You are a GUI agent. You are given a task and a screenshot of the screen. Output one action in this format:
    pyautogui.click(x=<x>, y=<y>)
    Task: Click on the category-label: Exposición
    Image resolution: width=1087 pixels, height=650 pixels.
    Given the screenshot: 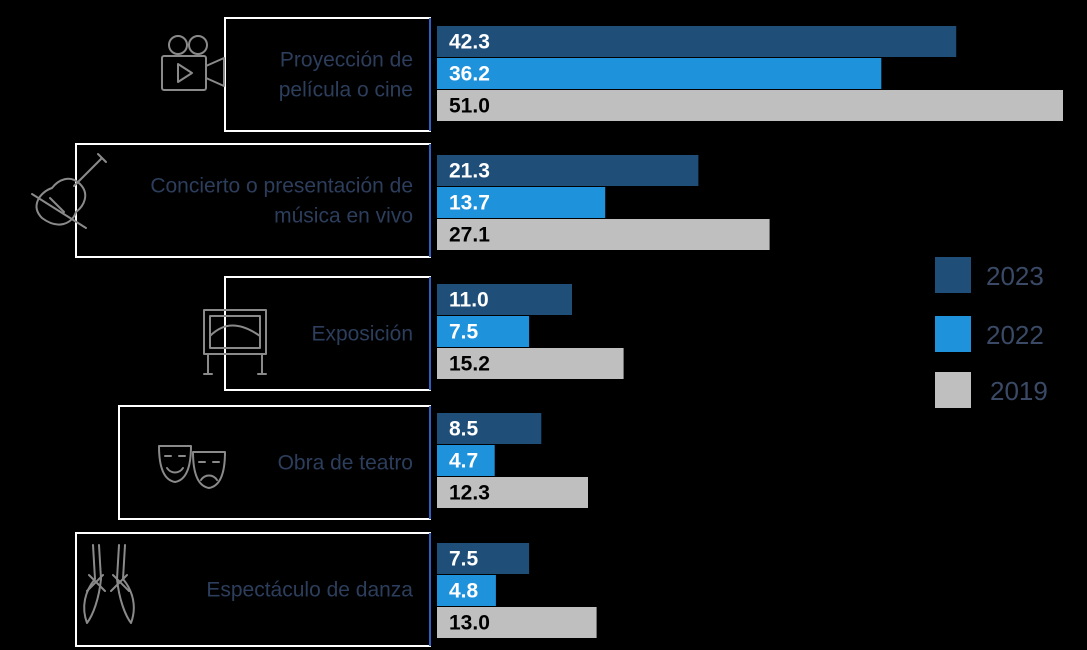 What is the action you would take?
    pyautogui.click(x=362, y=334)
    